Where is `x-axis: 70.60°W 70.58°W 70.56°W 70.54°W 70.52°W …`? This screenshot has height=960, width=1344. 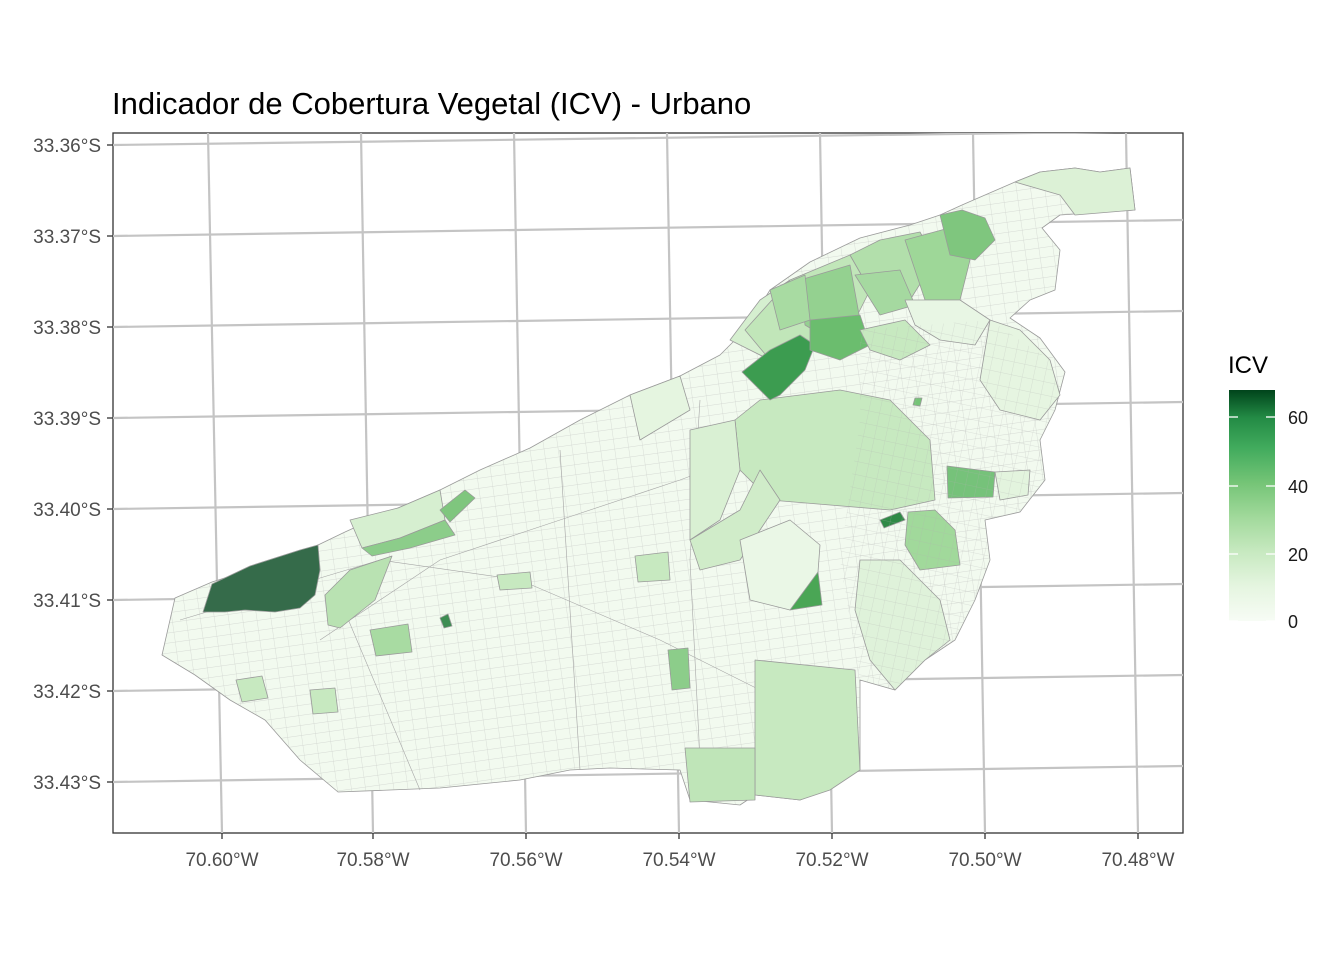
x-axis: 70.60°W 70.58°W 70.56°W 70.54°W 70.52°W … is located at coordinates (680, 852).